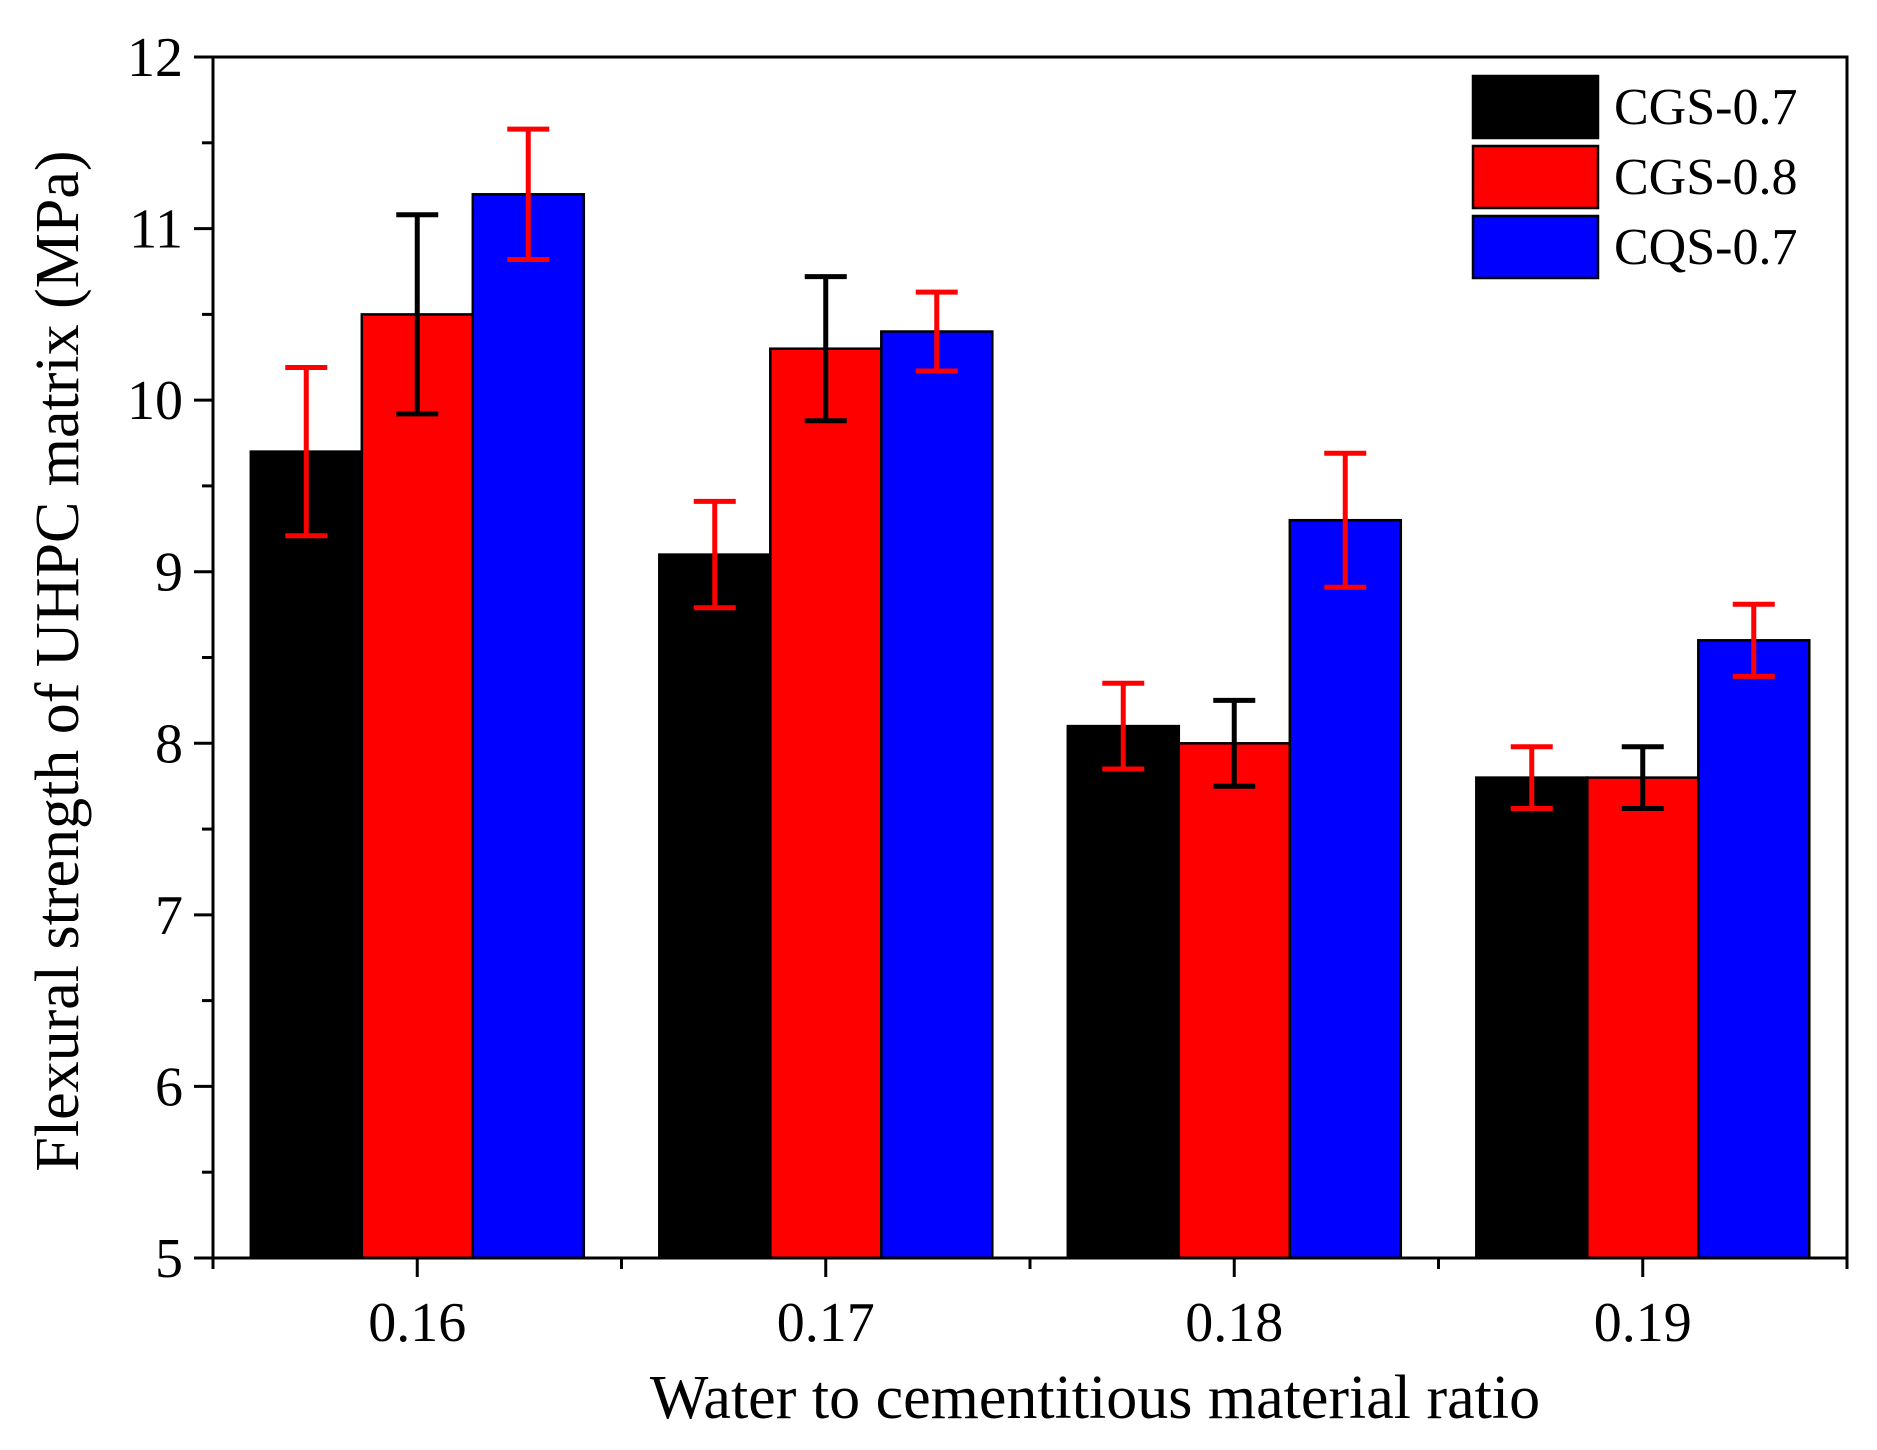 The width and height of the screenshot is (1877, 1450). I want to click on x-tick-label-0.16: 0.16, so click(417, 1323).